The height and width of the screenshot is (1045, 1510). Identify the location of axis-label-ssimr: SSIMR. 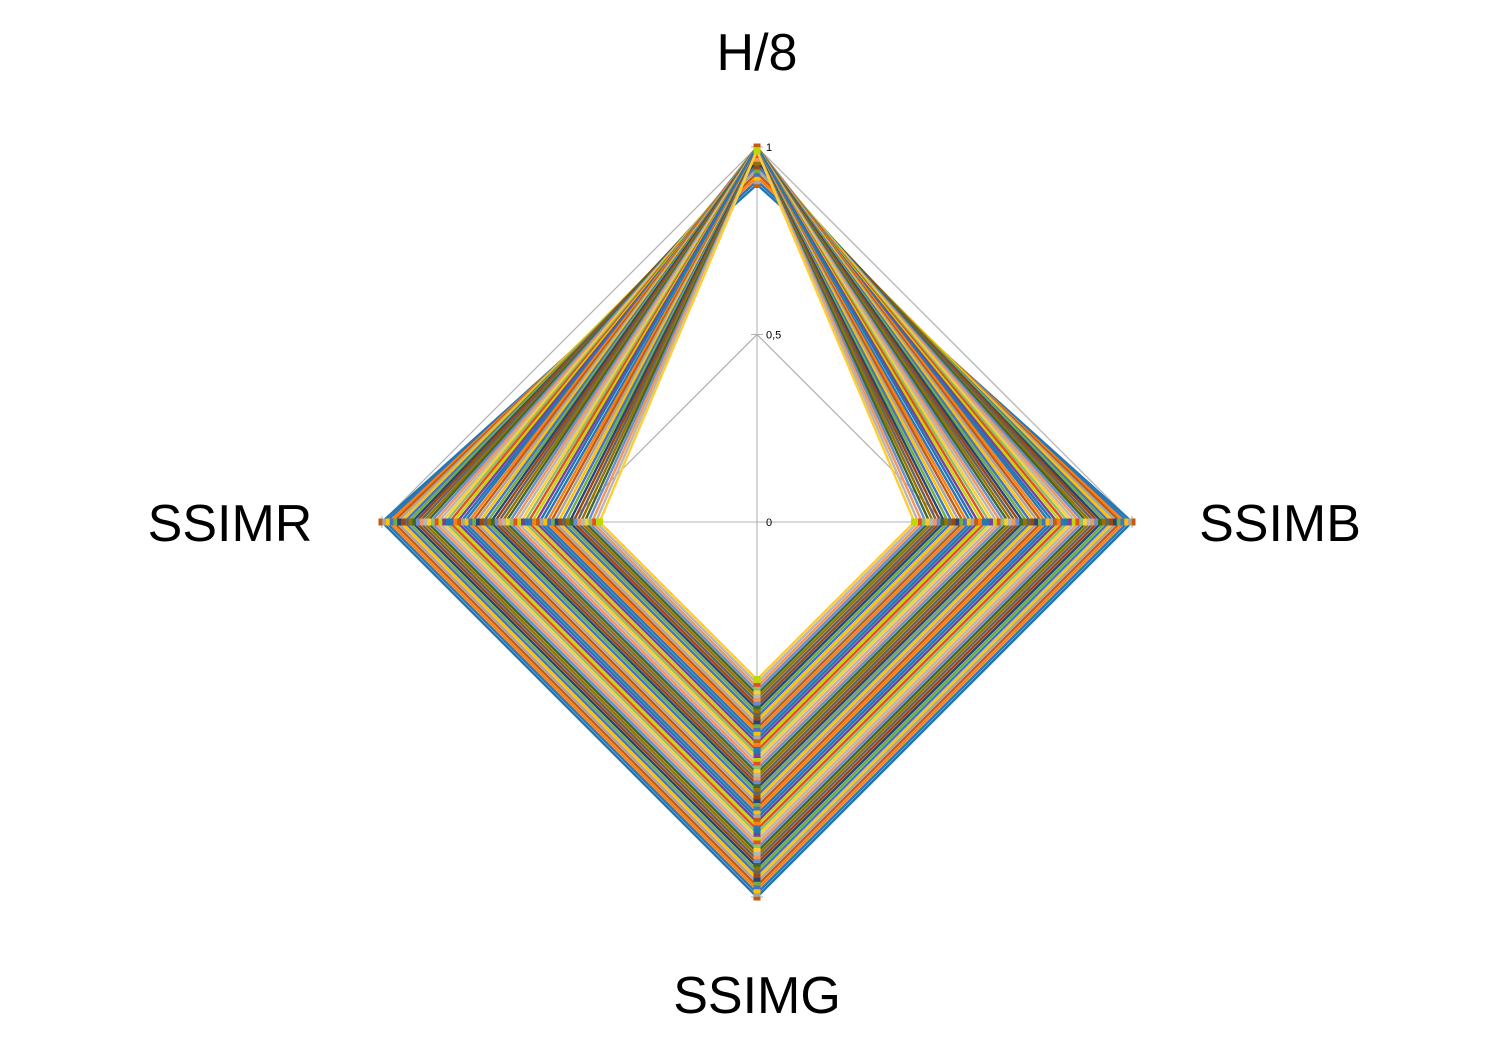
(230, 524).